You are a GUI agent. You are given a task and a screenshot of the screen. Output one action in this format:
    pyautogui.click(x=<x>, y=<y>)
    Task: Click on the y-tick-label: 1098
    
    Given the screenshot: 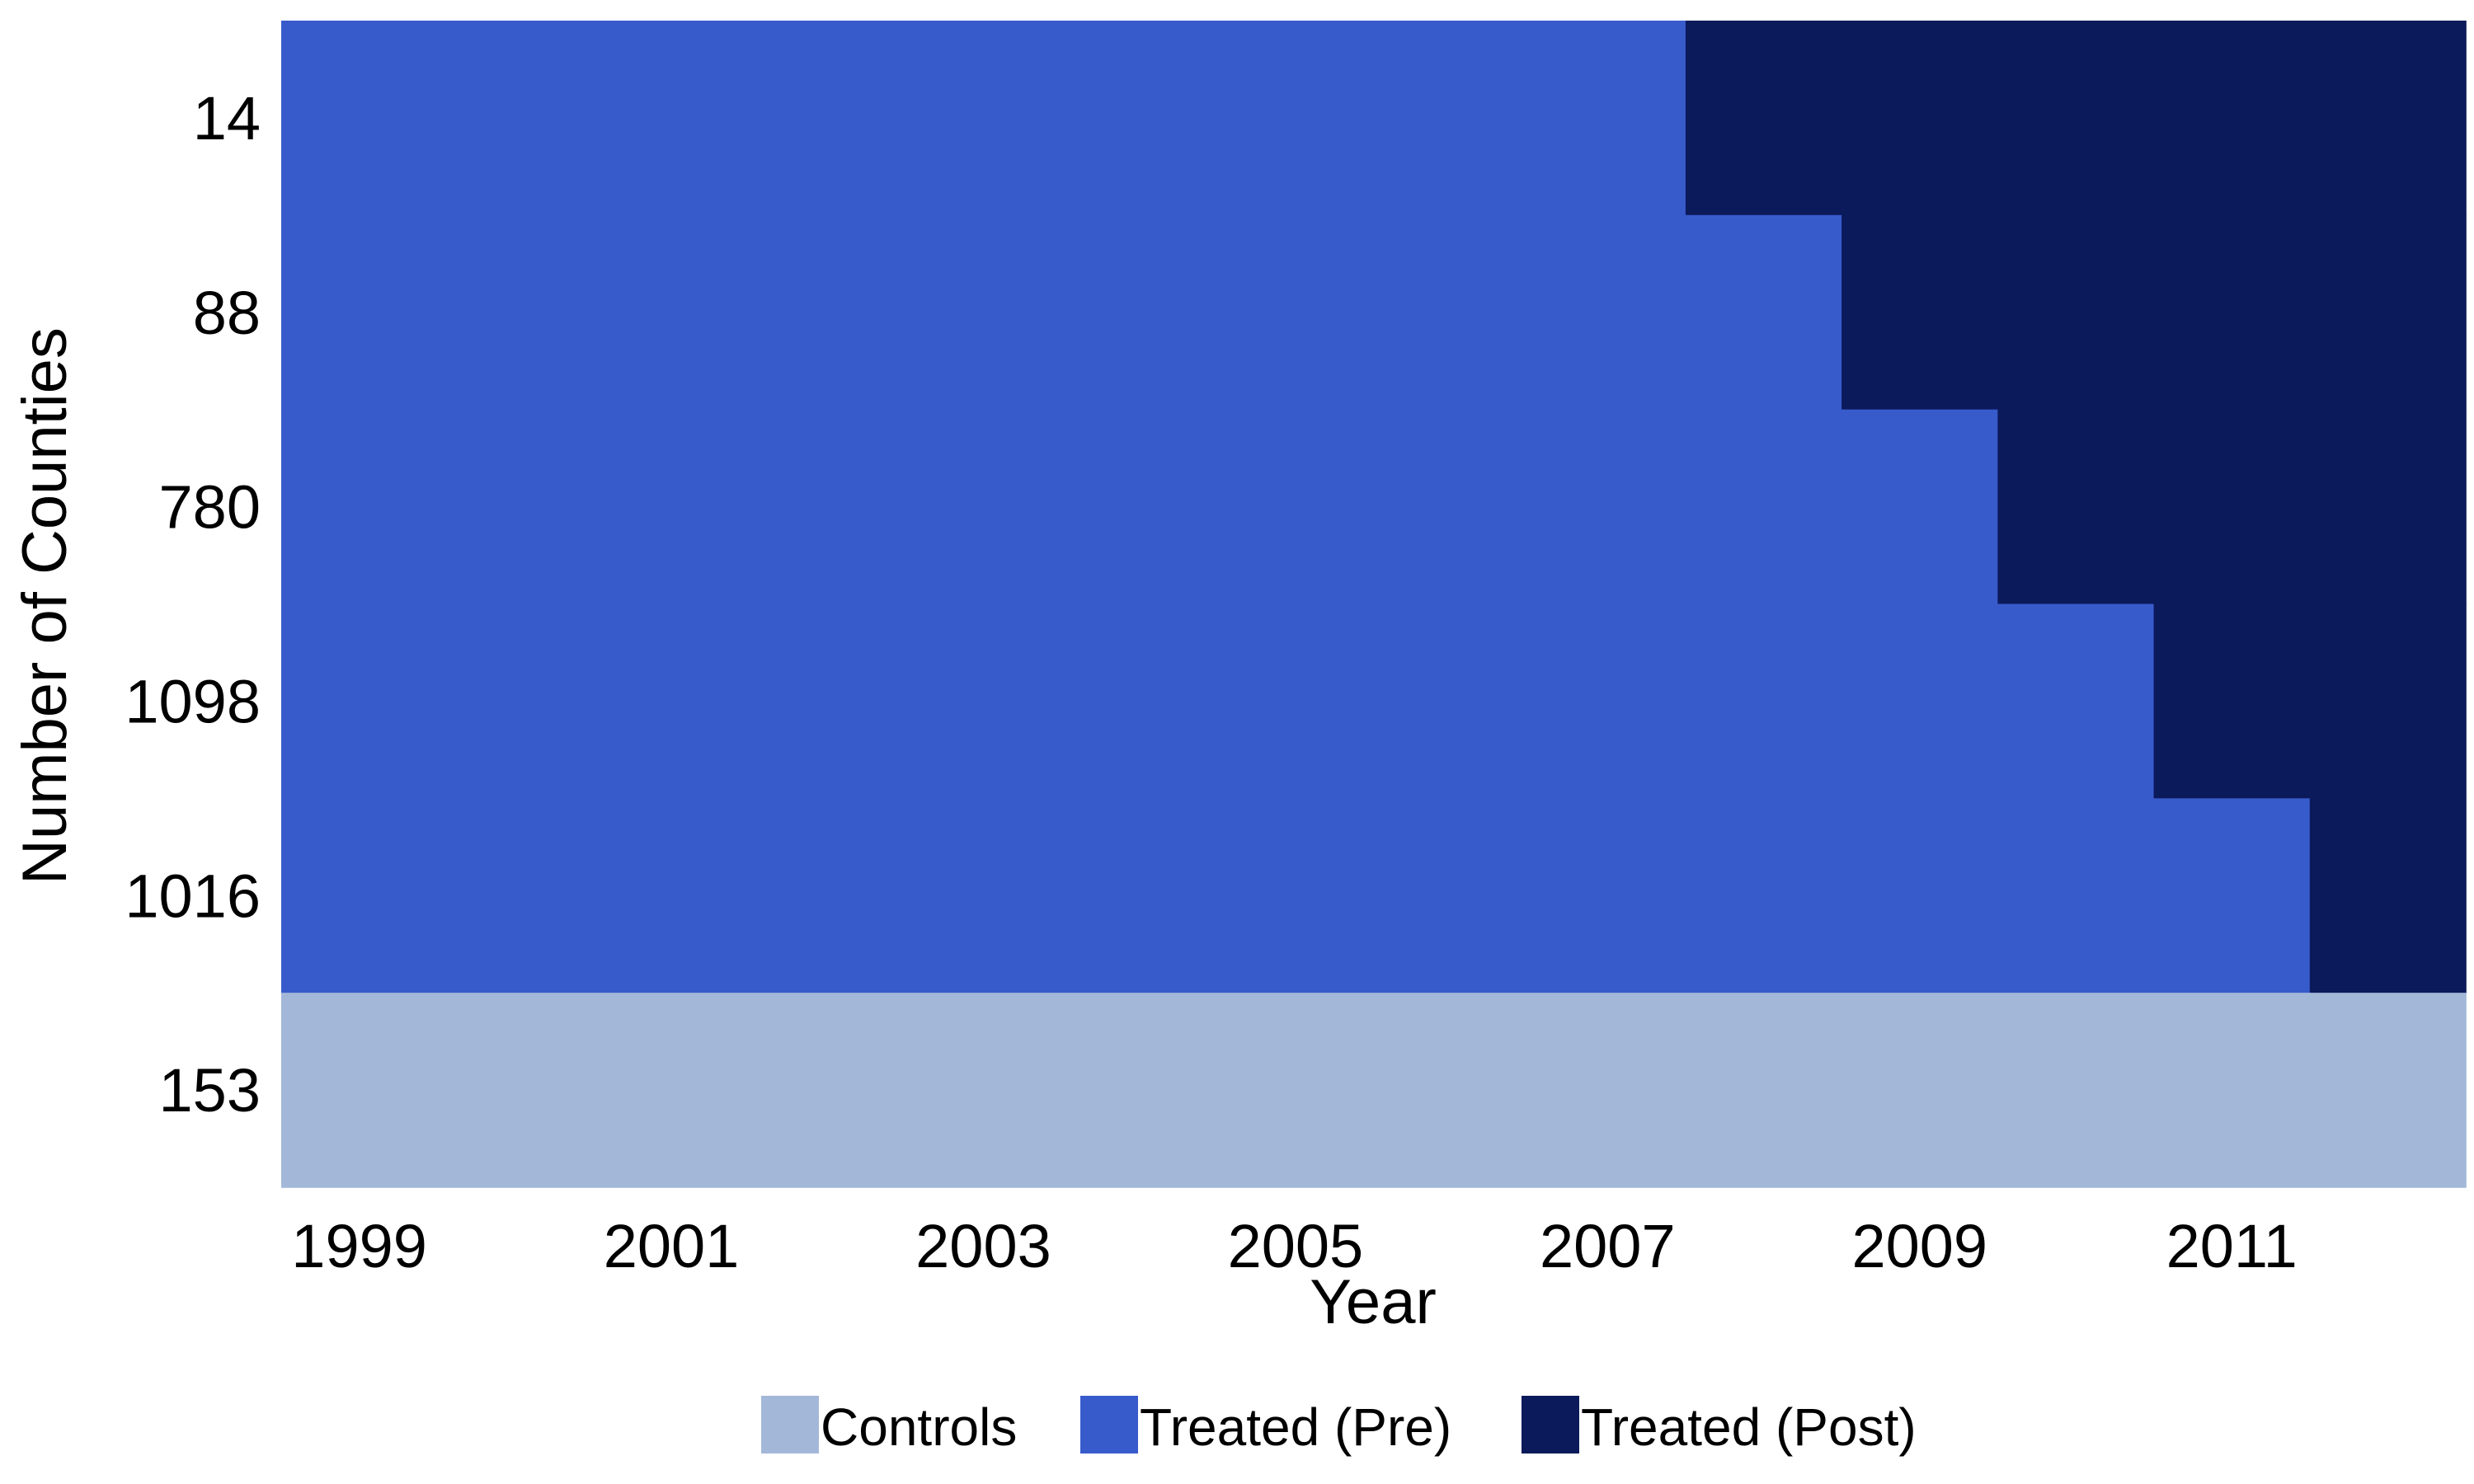 What is the action you would take?
    pyautogui.click(x=193, y=701)
    